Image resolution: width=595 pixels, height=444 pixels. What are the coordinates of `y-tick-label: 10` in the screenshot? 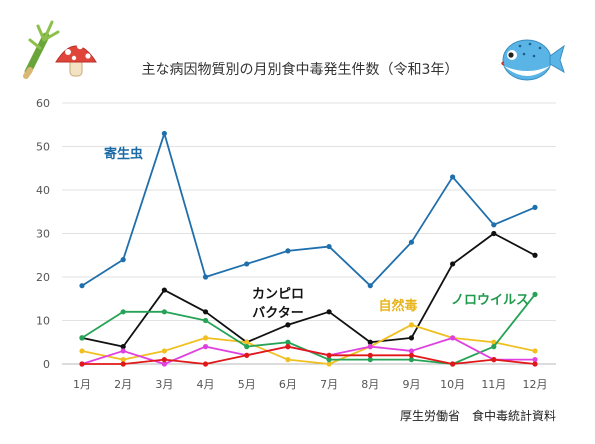 It's located at (43, 321).